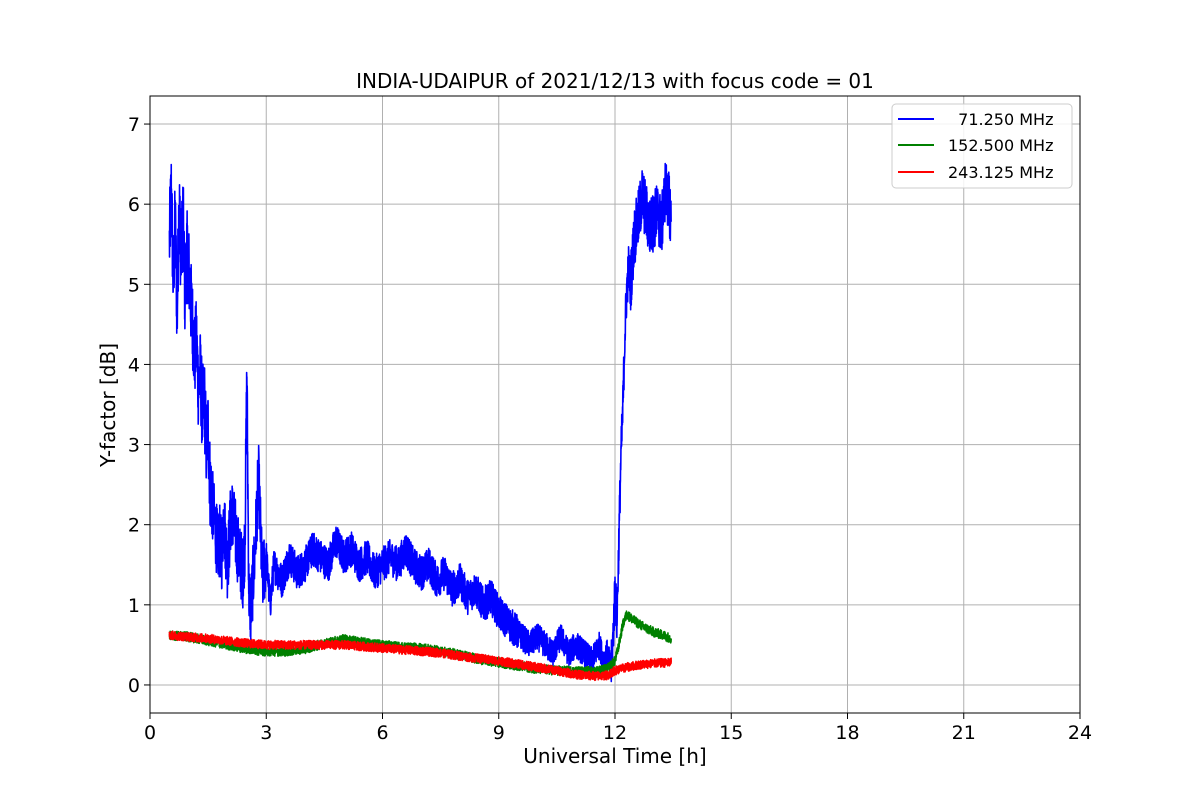  I want to click on legend: 71.250 MHz 152.500 MHz 243.125 MHz, so click(982, 146).